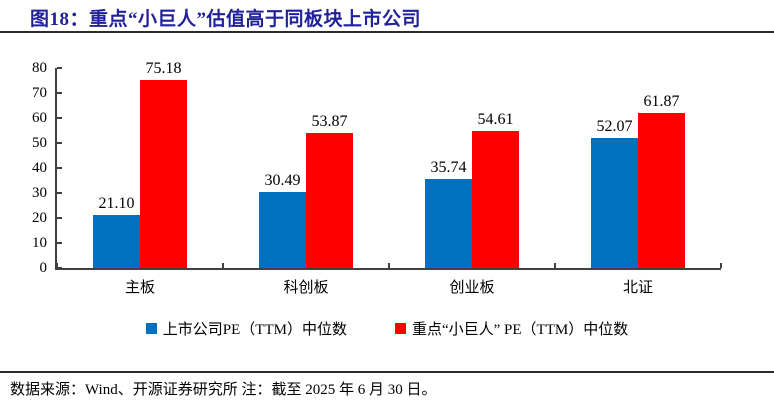  Describe the element at coordinates (39, 118) in the screenshot. I see `y-axis-tick-label: 60` at that location.